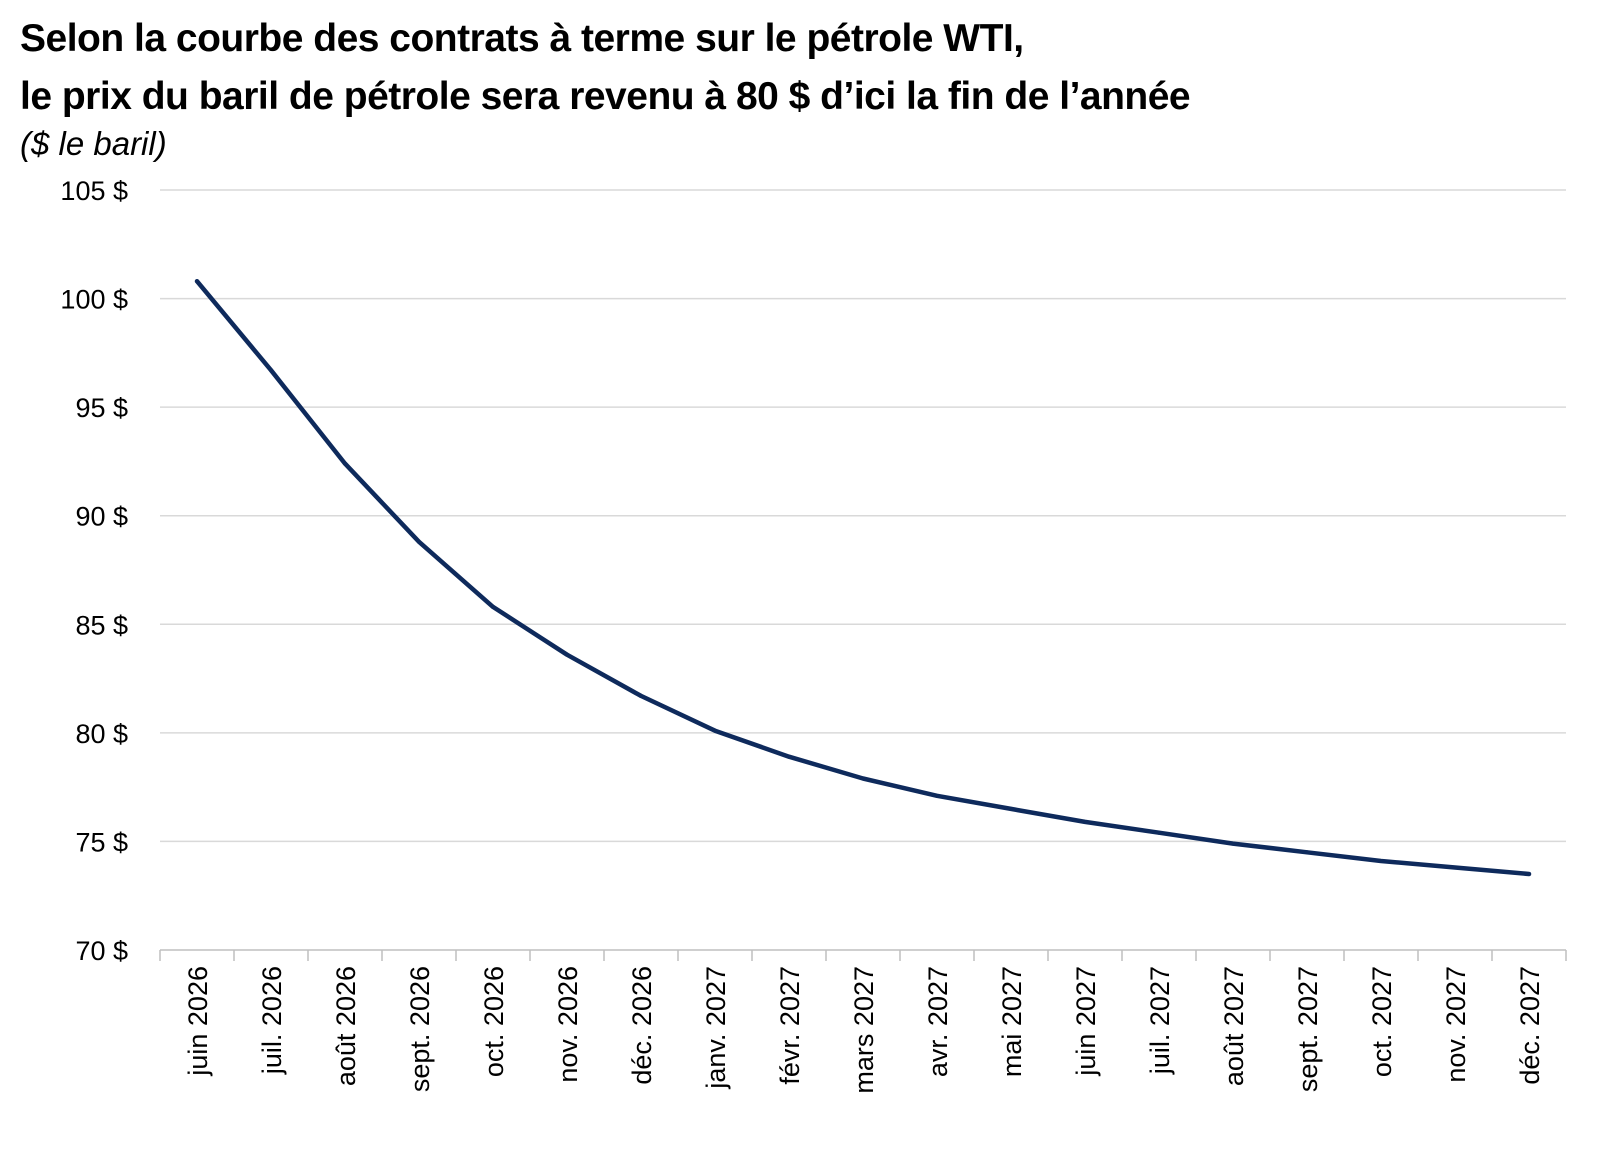  Describe the element at coordinates (1382, 1021) in the screenshot. I see `x-tick-label: oct. 2027` at that location.